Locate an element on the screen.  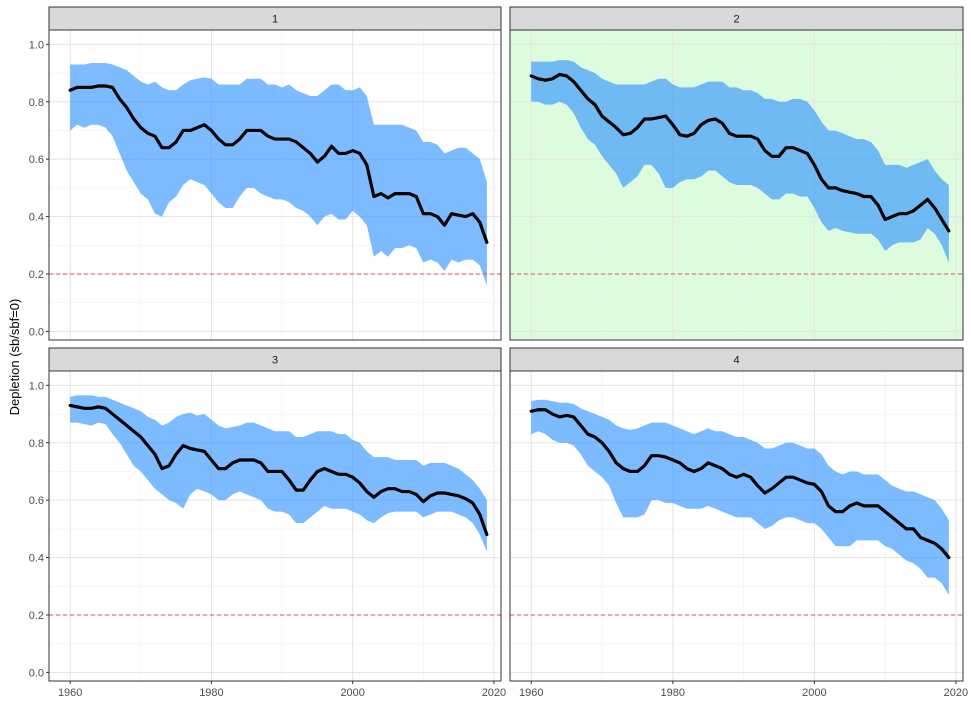
facet-strip-label: 2 is located at coordinates (736, 20).